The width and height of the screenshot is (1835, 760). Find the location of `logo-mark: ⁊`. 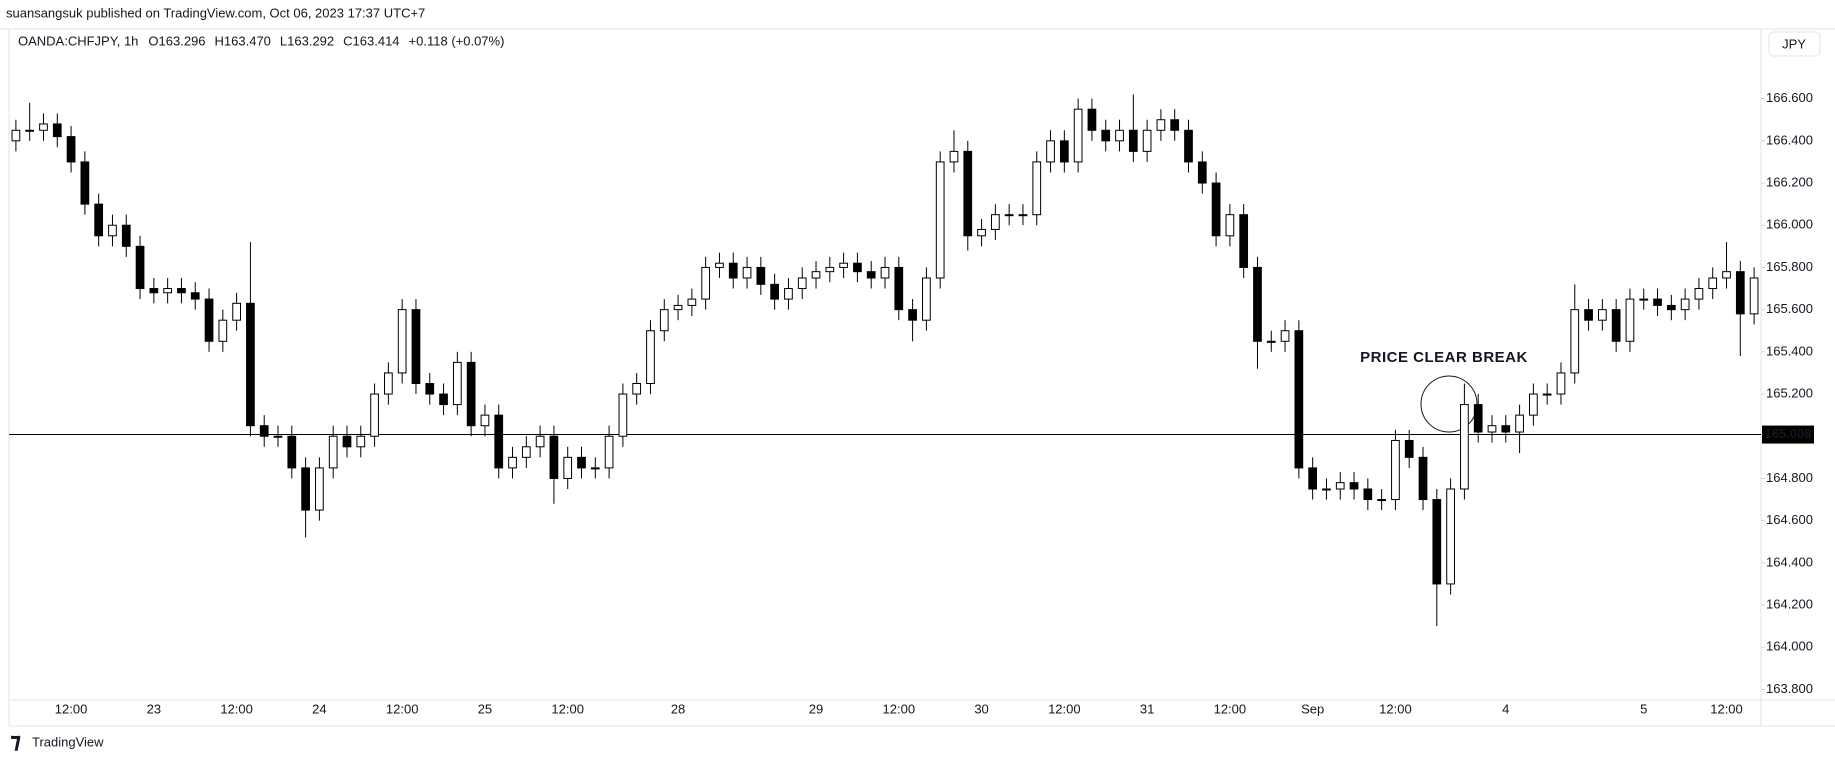

logo-mark: ⁊ is located at coordinates (15, 740).